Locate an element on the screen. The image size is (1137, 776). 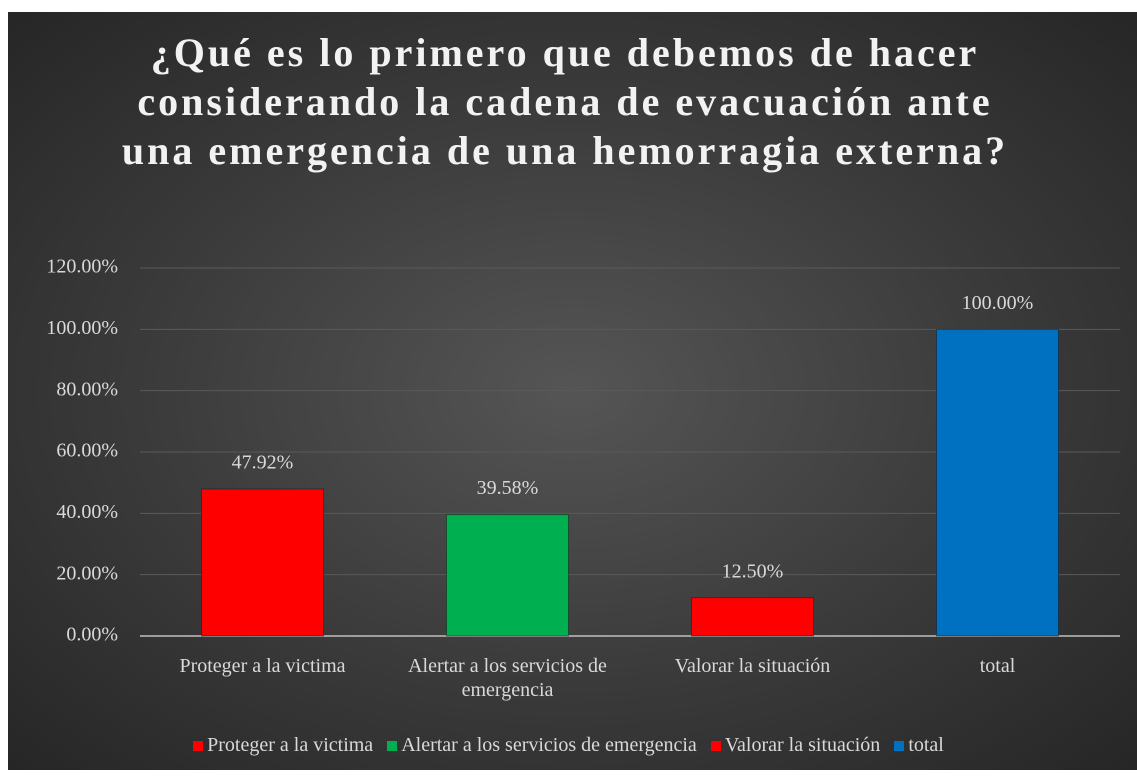
legend-label: Valorar la situación is located at coordinates (802, 745).